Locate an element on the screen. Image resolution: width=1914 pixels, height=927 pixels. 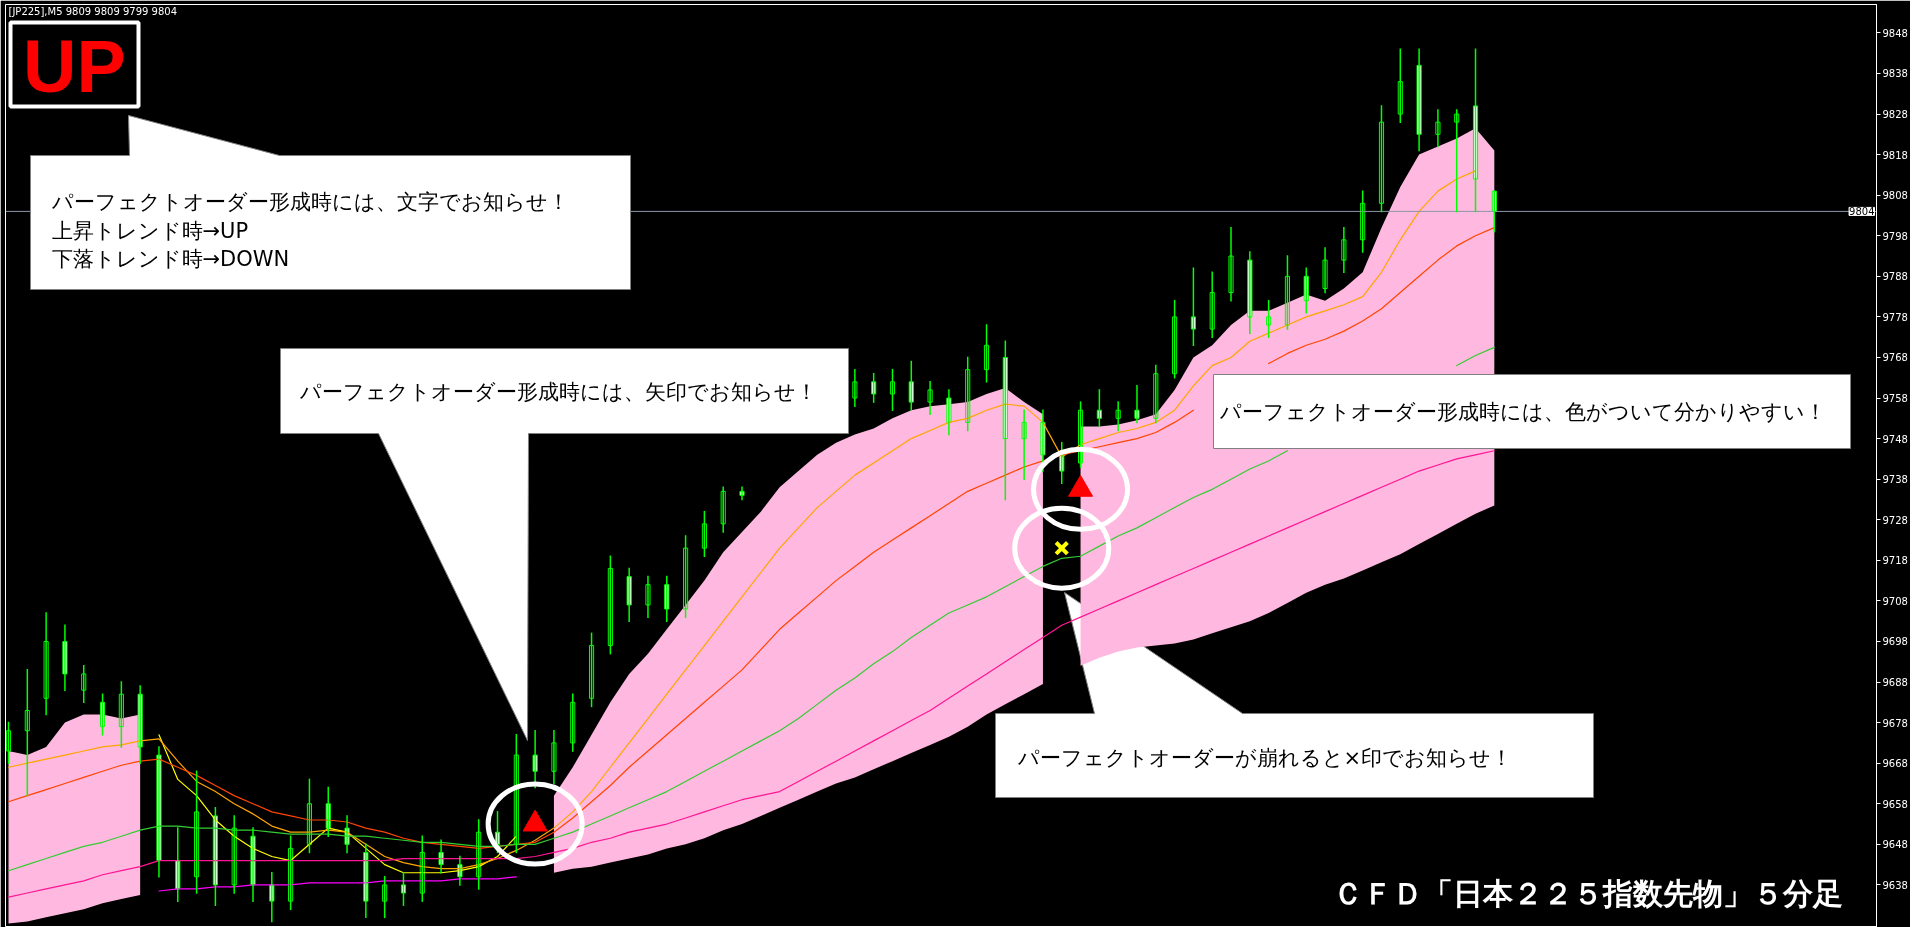
y-tick-label: 9688 is located at coordinates (1895, 683).